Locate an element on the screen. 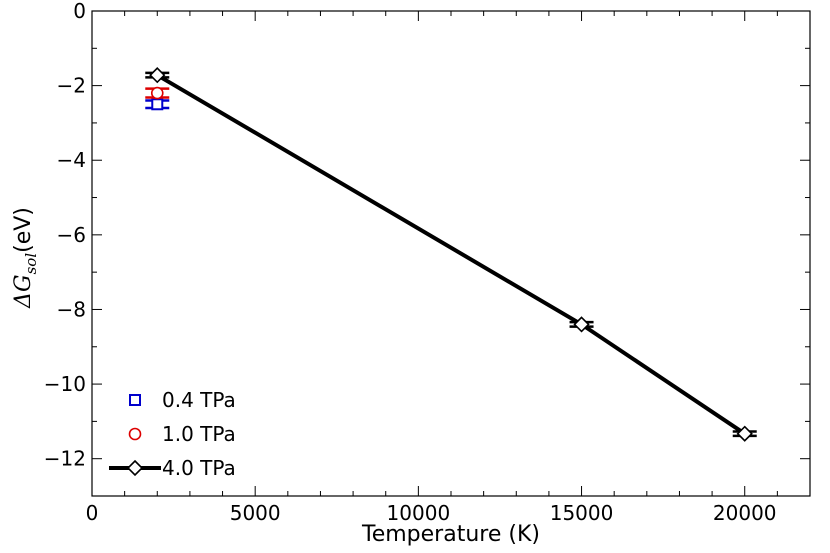  y-tick-label: −12 is located at coordinates (65, 459).